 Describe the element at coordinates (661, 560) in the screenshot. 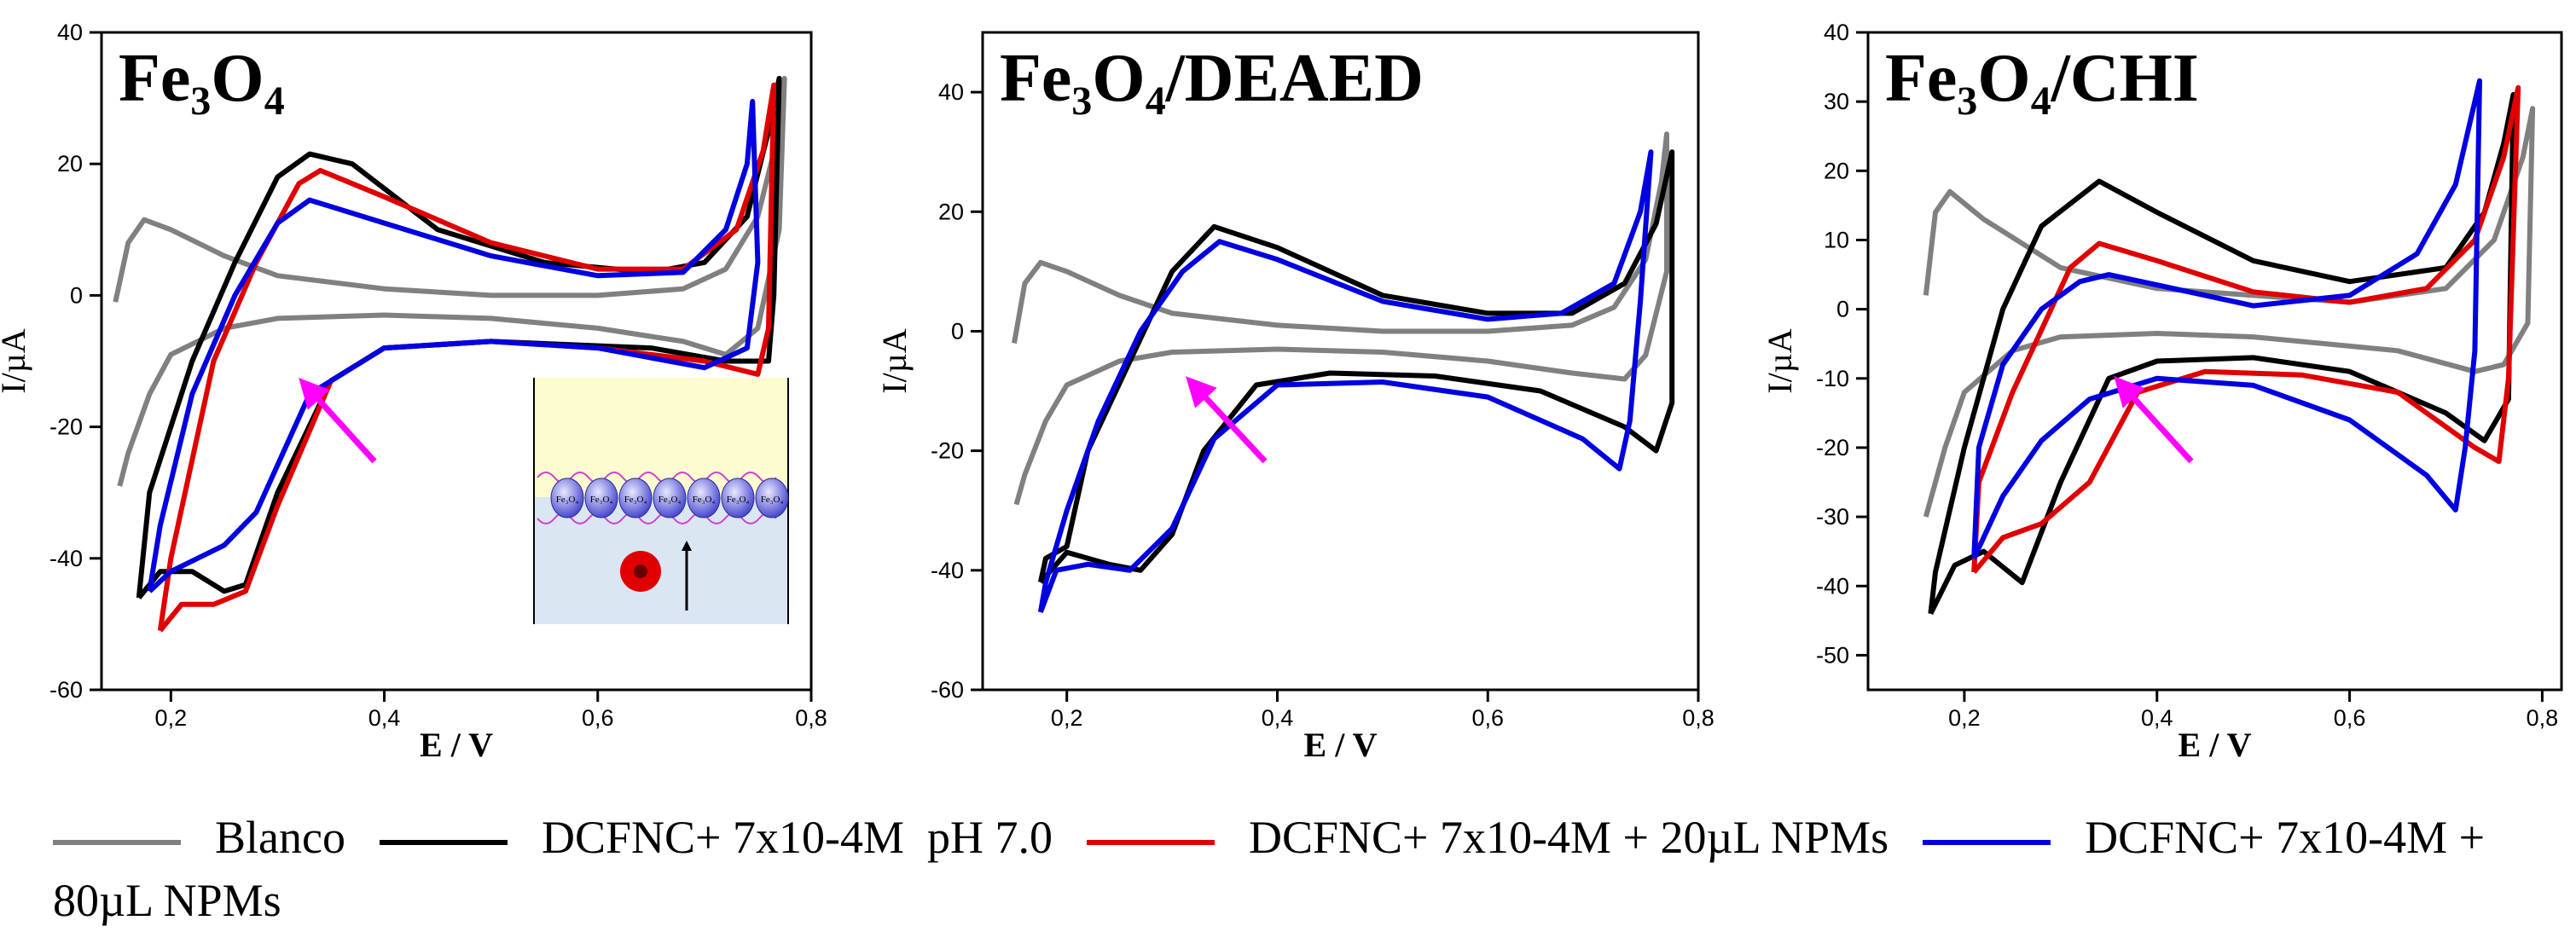

I see `inset-bottom` at that location.